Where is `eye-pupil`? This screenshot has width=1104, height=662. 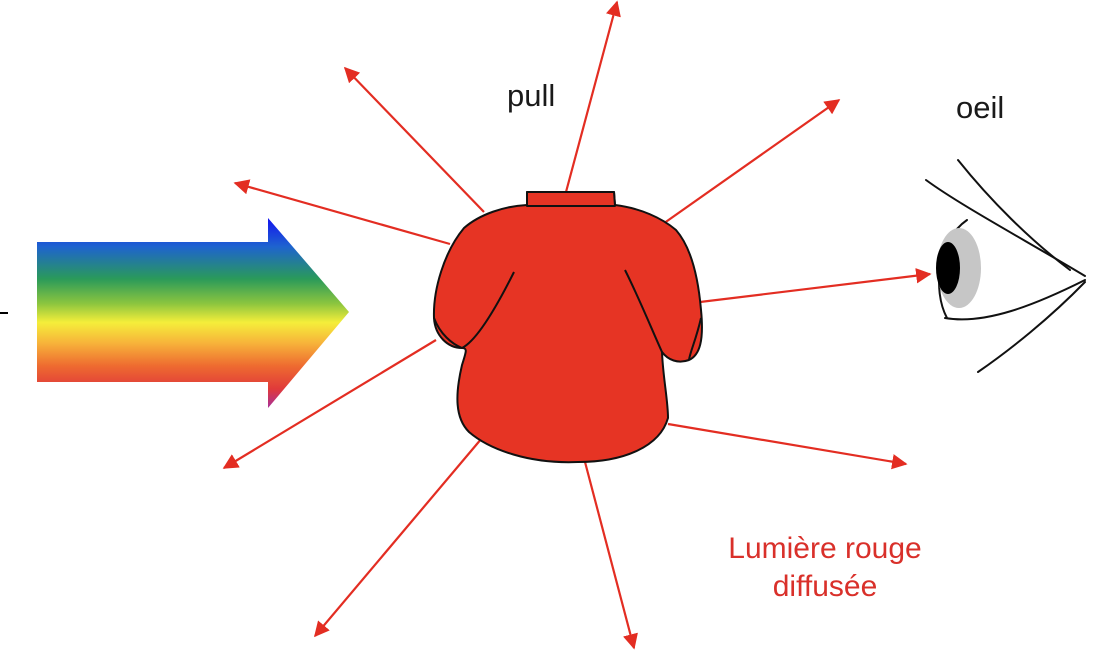 eye-pupil is located at coordinates (948, 268).